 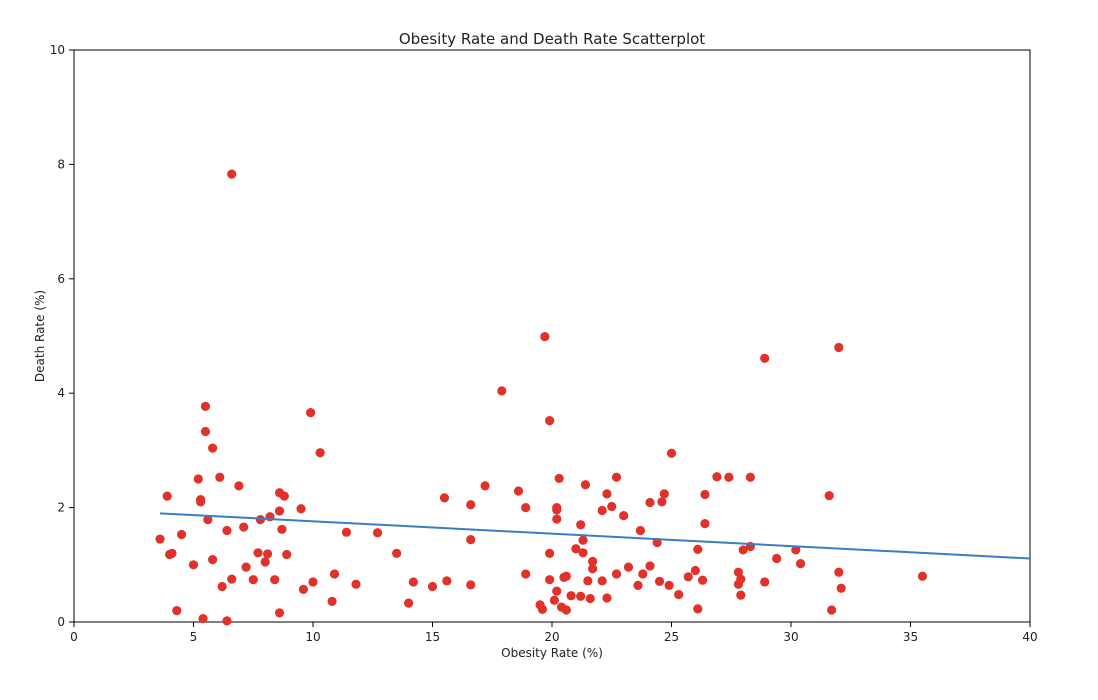 What do you see at coordinates (671, 637) in the screenshot?
I see `x-tick-label: 25` at bounding box center [671, 637].